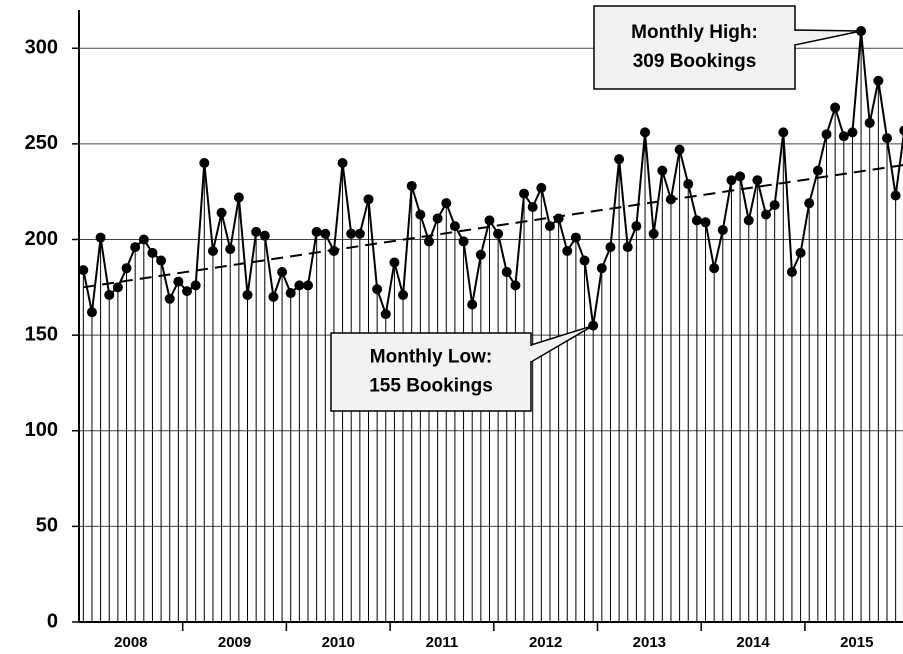 The width and height of the screenshot is (903, 654). Describe the element at coordinates (338, 642) in the screenshot. I see `x-tick-label: 2010` at that location.